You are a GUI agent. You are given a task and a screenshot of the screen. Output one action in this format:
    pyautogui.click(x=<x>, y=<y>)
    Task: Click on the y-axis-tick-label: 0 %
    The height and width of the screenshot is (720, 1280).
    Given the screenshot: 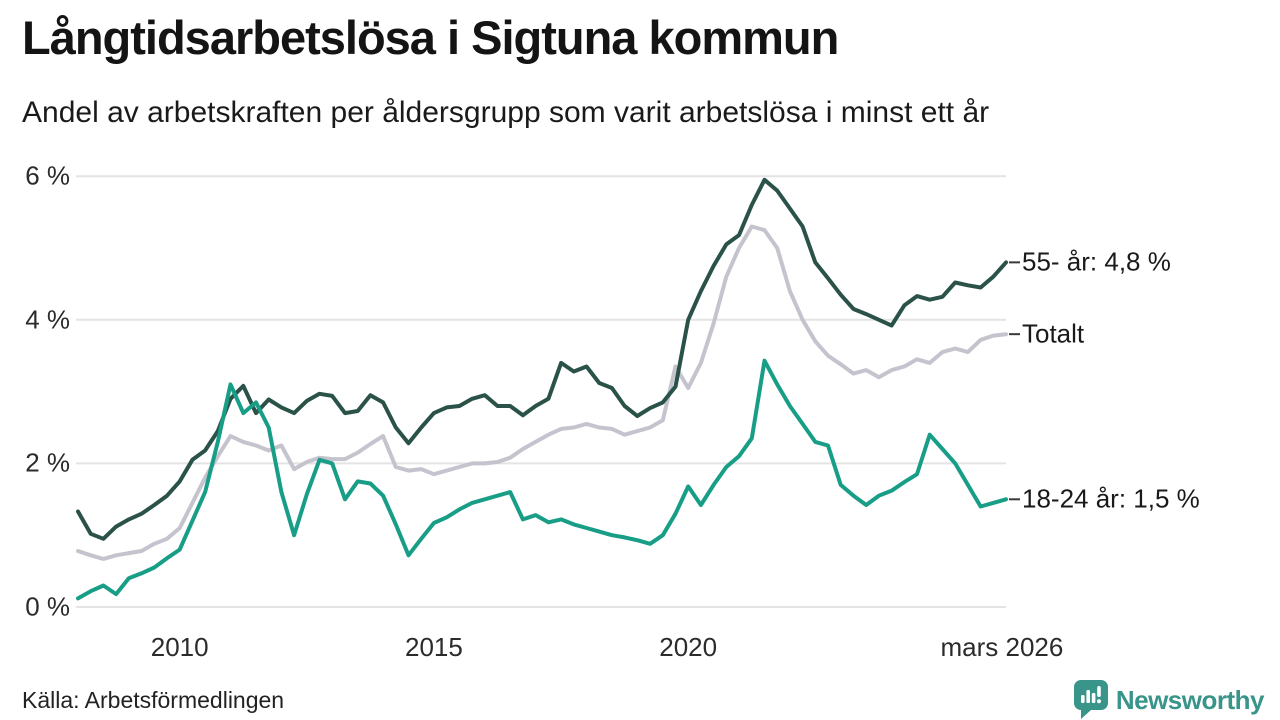 What is the action you would take?
    pyautogui.click(x=47, y=606)
    